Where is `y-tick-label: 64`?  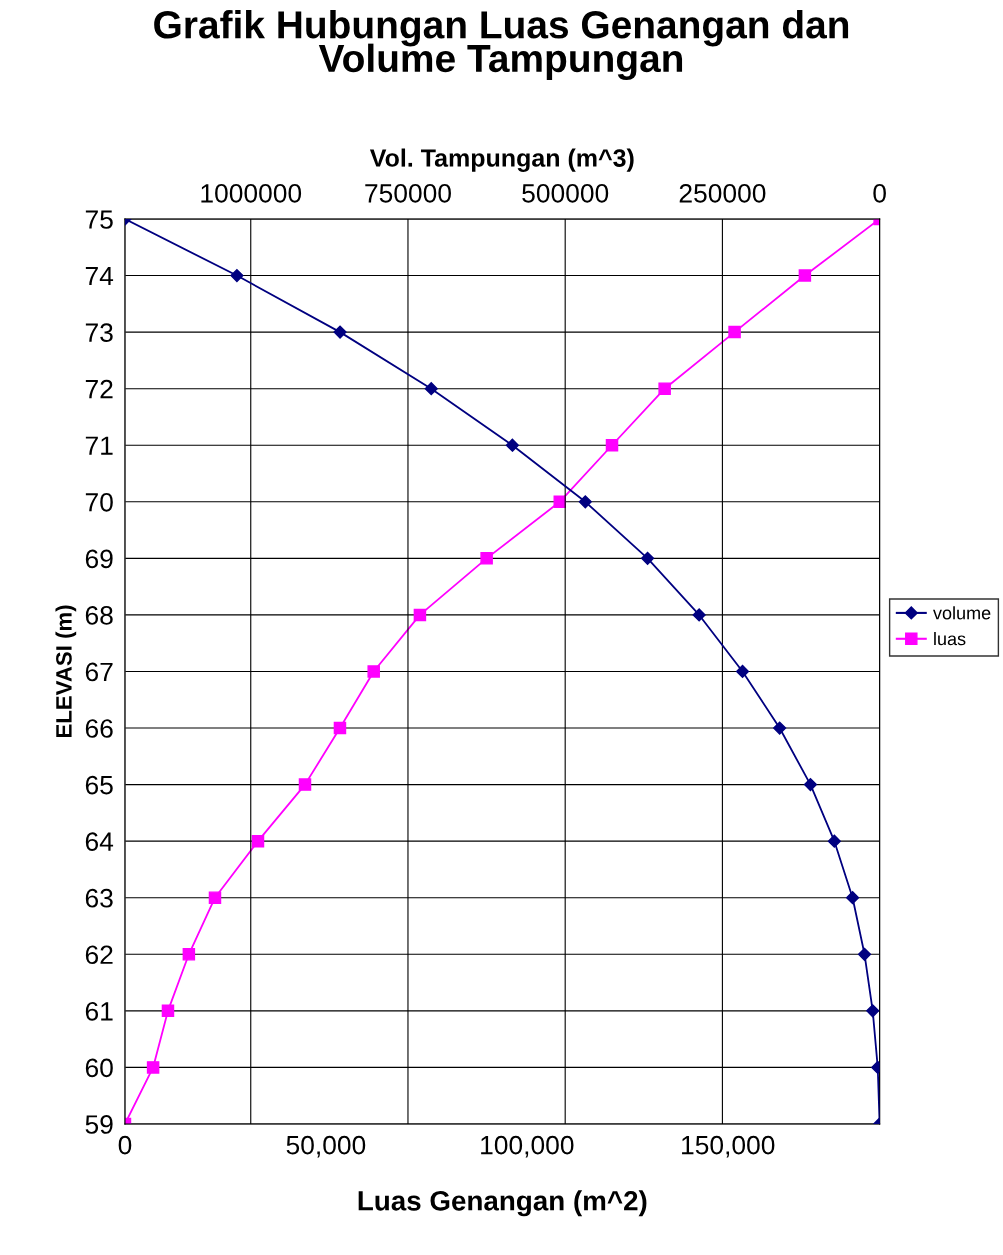 y-tick-label: 64 is located at coordinates (99, 841).